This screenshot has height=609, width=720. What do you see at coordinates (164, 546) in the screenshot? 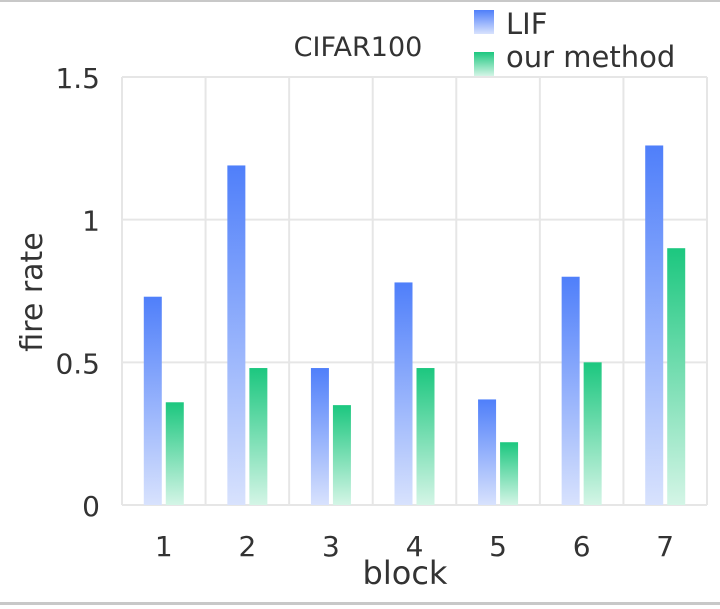
I see `x-tick-label: 1` at bounding box center [164, 546].